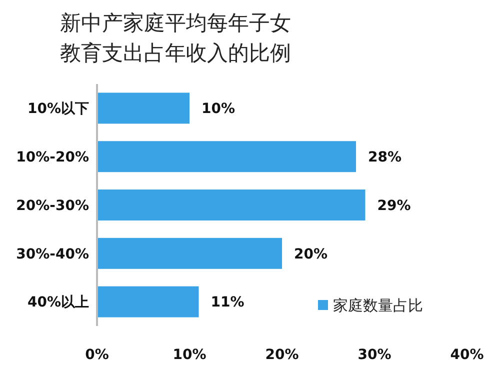 The image size is (498, 382). Describe the element at coordinates (394, 206) in the screenshot. I see `text: 29%` at that location.